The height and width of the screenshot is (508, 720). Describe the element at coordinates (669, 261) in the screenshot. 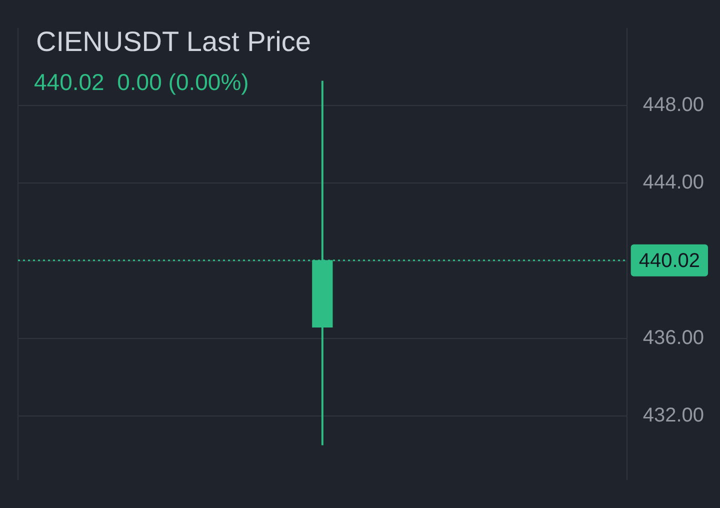

I see `ref-line-label: 440.02` at that location.